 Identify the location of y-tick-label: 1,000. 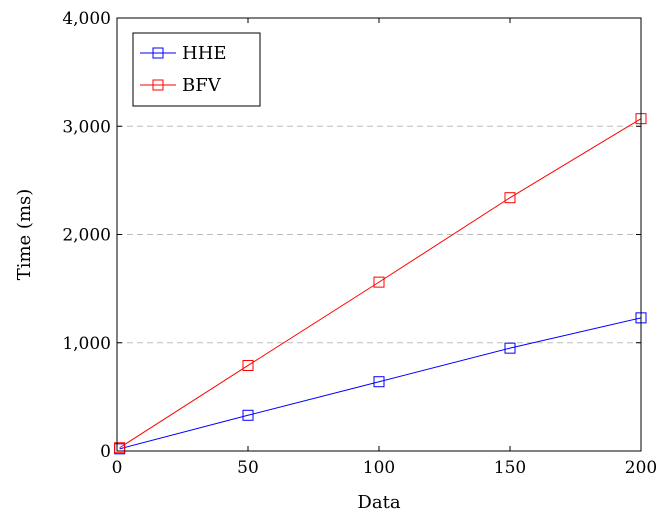
(86, 344).